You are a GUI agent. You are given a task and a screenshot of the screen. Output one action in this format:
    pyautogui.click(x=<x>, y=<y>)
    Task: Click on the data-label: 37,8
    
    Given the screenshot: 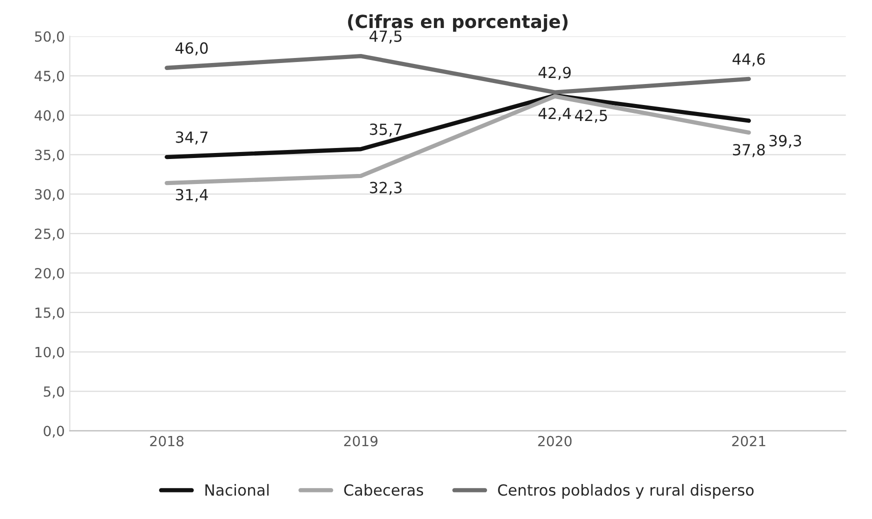 What is the action you would take?
    pyautogui.click(x=748, y=151)
    